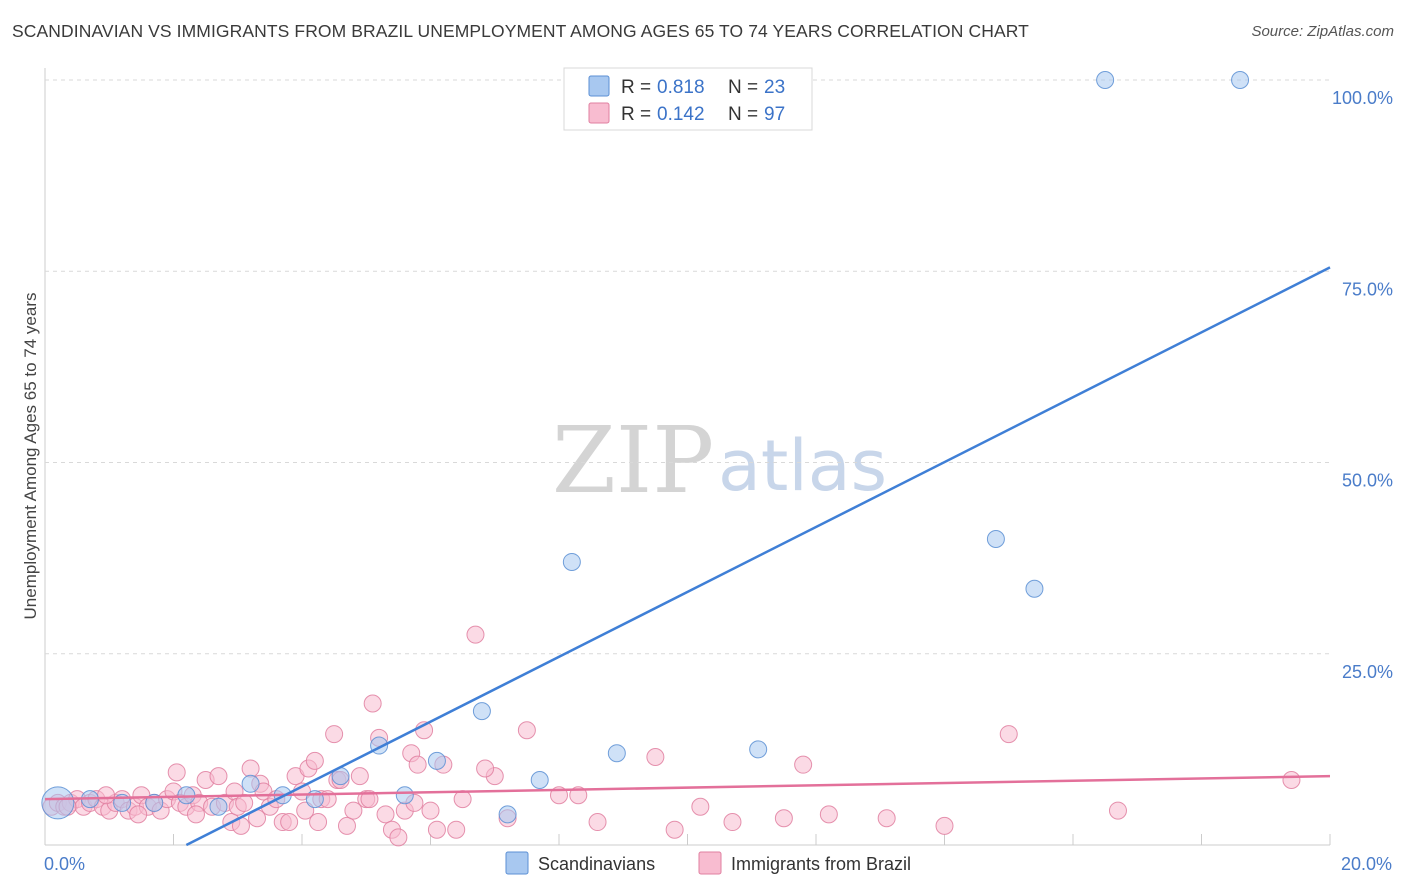 Image resolution: width=1406 pixels, height=892 pixels. Describe the element at coordinates (30, 456) in the screenshot. I see `y-axis-title: Unemployment Among Ages 65 to 74 years` at that location.